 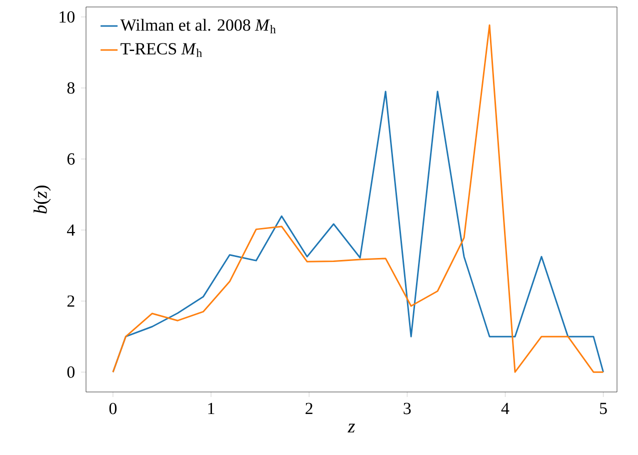 I want to click on y-tick-label: 8, so click(x=71, y=88).